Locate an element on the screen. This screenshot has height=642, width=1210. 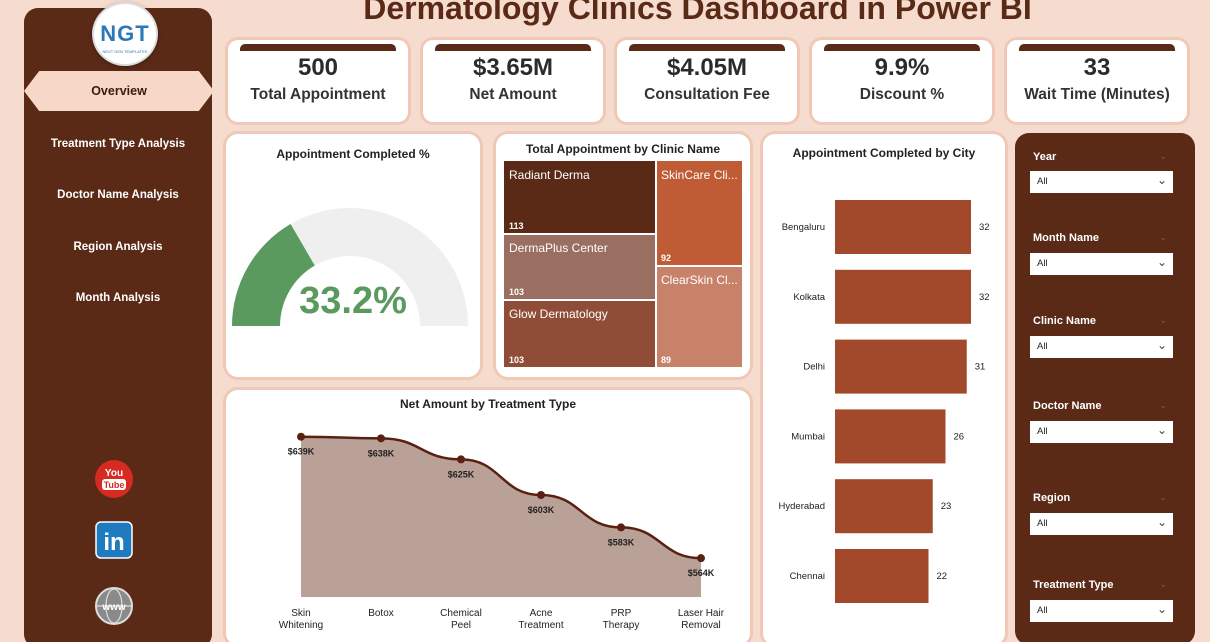
data-label: $639K is located at coordinates (301, 452).